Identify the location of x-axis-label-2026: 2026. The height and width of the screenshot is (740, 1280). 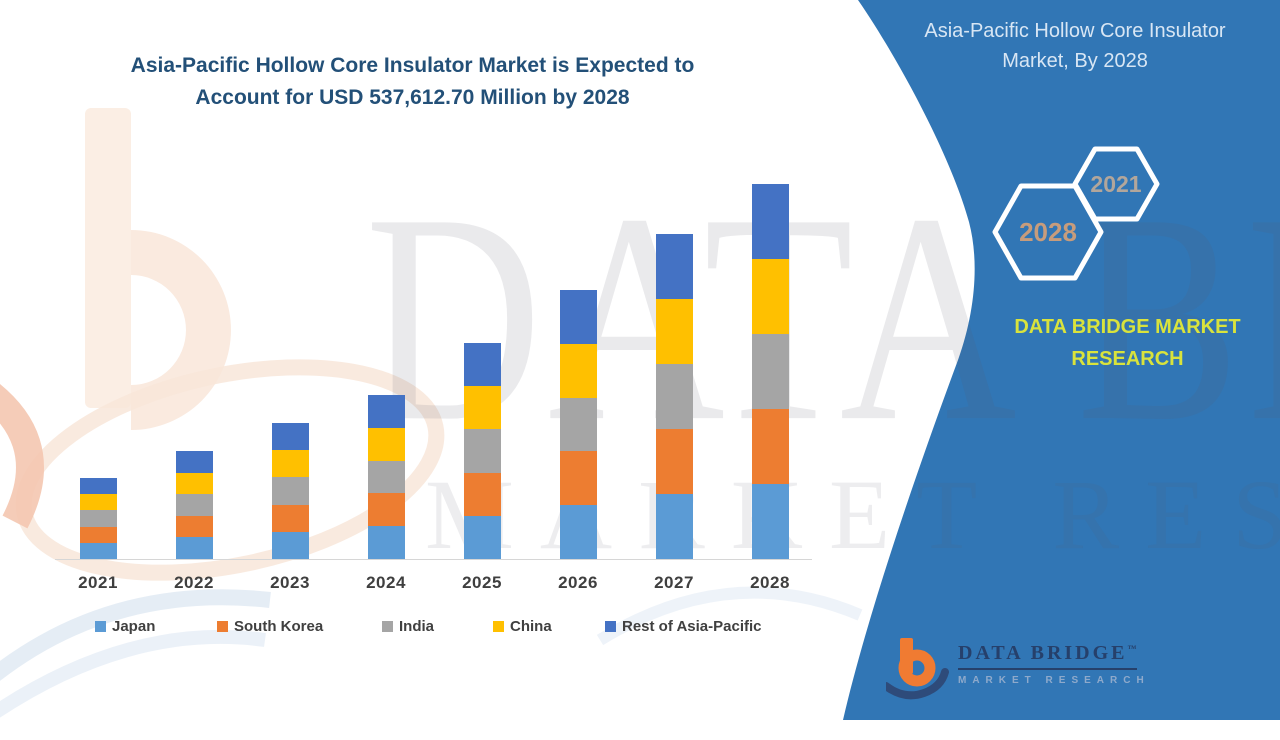
(578, 582).